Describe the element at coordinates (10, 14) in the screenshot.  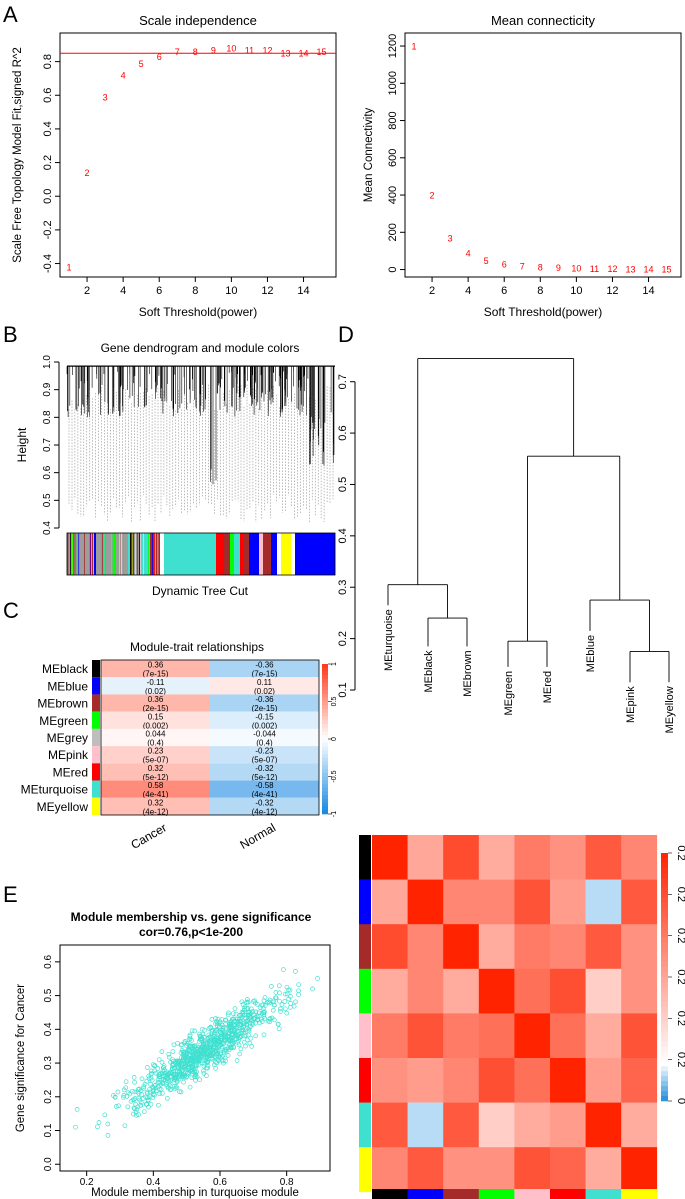
I see `panel-label-a: A` at that location.